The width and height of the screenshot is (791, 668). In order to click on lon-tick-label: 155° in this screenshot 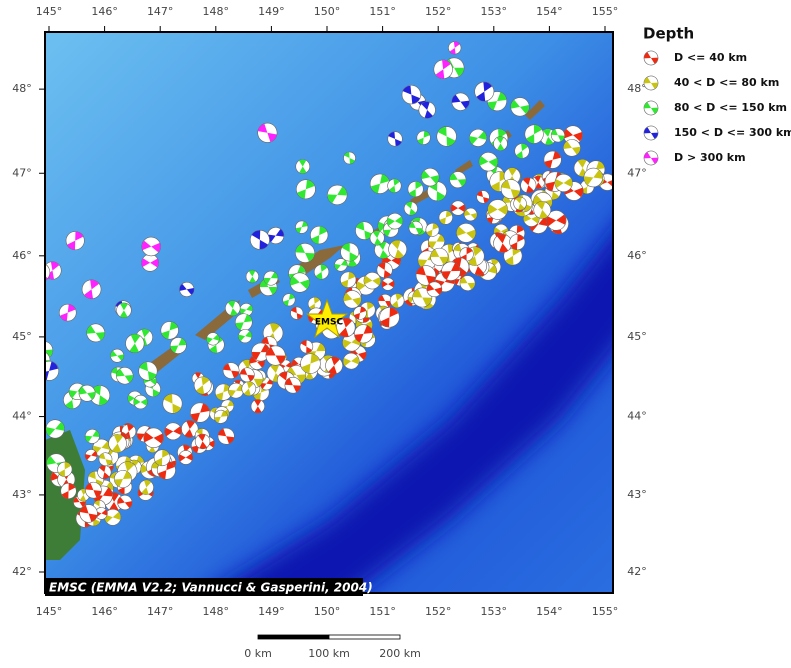, I will do `click(605, 611)`.